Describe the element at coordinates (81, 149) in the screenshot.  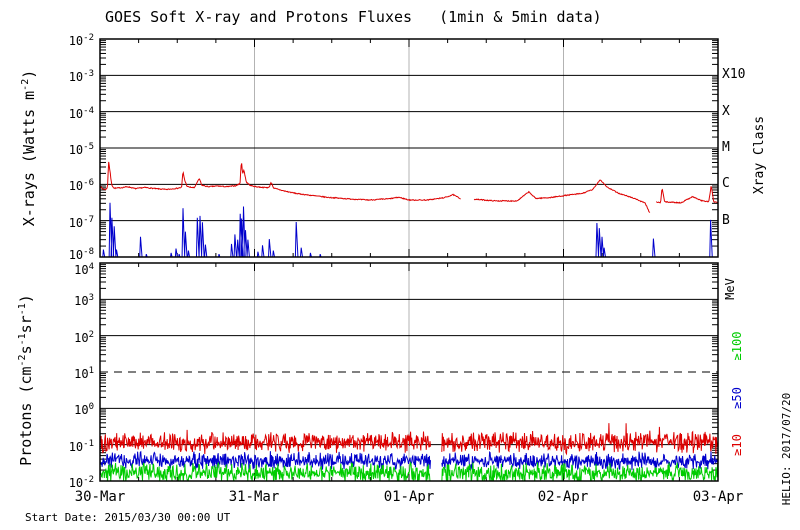
I see `y-tick-label: 10-5` at that location.